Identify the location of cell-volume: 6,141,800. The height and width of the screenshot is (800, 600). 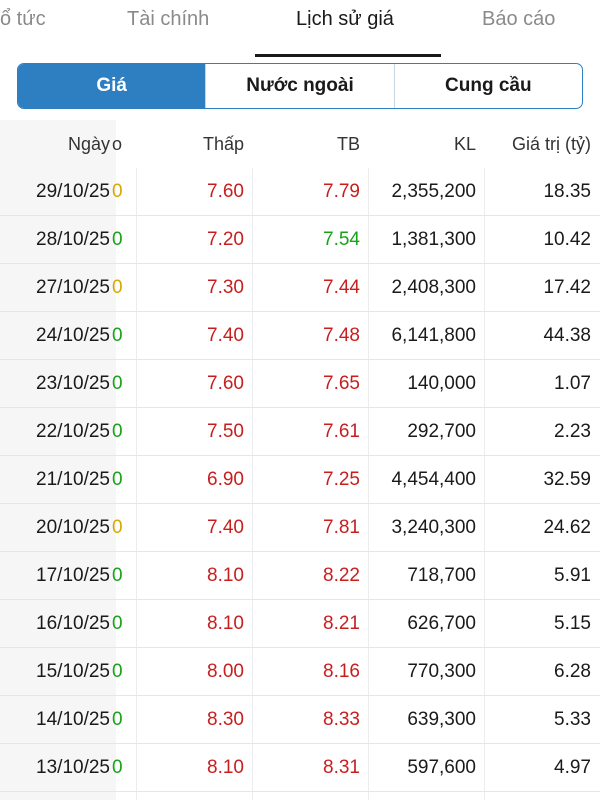
(433, 335).